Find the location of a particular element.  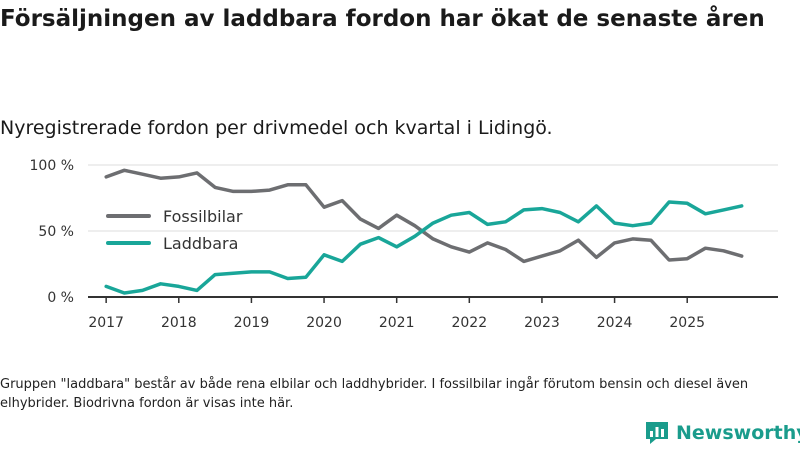

x-tick-label: 2017 is located at coordinates (106, 323).